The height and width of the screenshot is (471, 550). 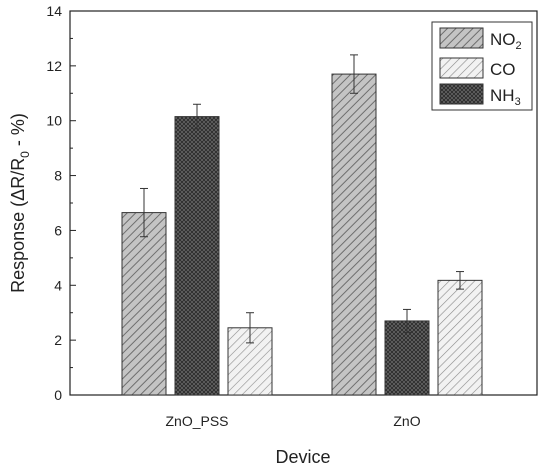 What do you see at coordinates (302, 457) in the screenshot?
I see `x-axis-title: Device` at bounding box center [302, 457].